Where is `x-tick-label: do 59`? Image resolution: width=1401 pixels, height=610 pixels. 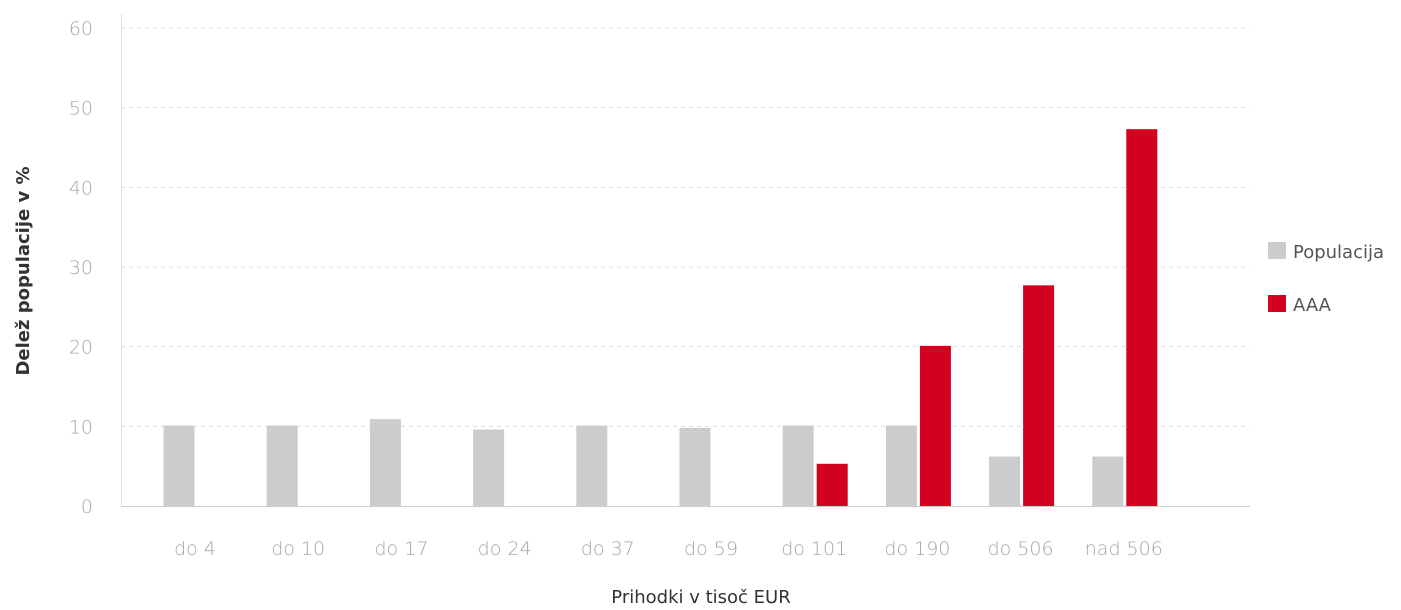 x-tick-label: do 59 is located at coordinates (711, 549).